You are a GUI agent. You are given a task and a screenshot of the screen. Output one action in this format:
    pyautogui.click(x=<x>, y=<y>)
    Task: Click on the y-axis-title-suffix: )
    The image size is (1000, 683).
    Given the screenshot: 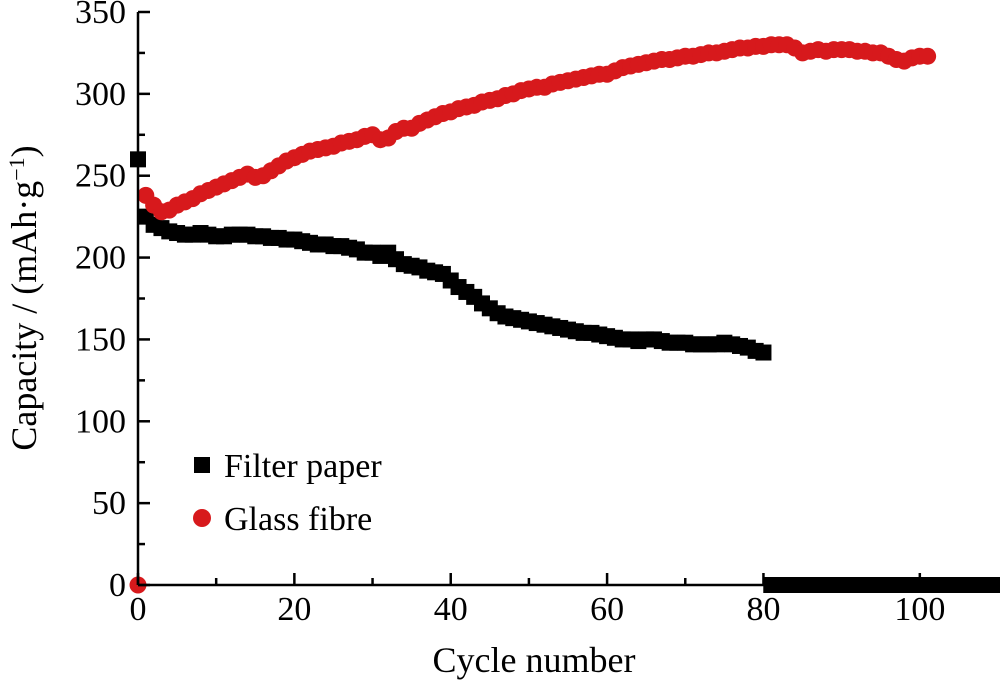 What is the action you would take?
    pyautogui.click(x=24, y=151)
    